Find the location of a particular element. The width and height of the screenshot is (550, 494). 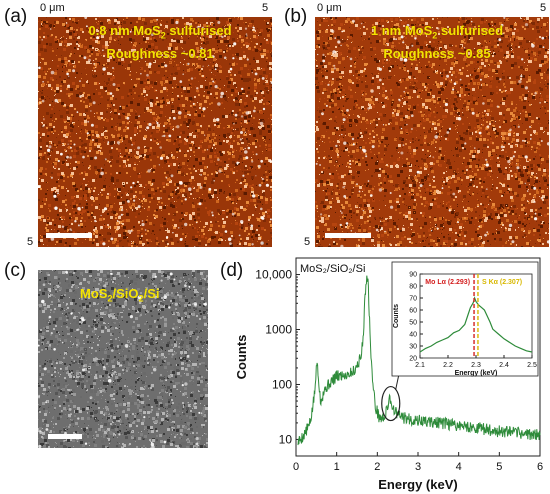

inset-background is located at coordinates (465, 319).